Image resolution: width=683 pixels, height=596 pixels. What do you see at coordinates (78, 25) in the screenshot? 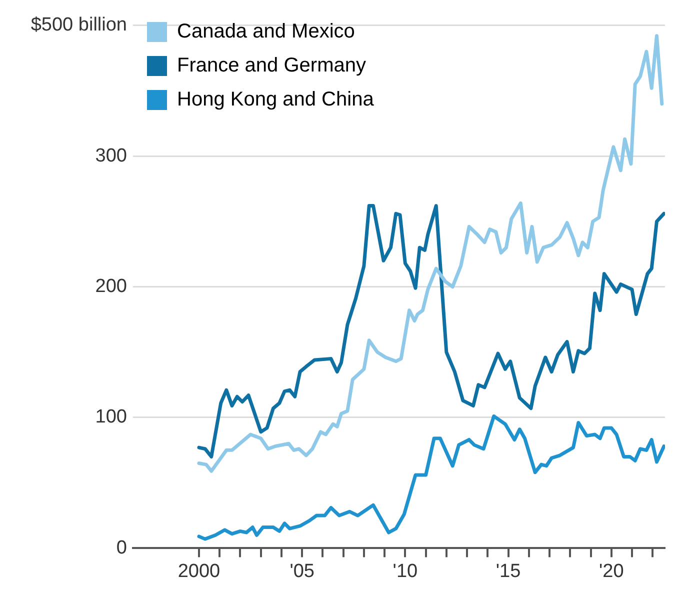
I see `text: $500 billion` at bounding box center [78, 25].